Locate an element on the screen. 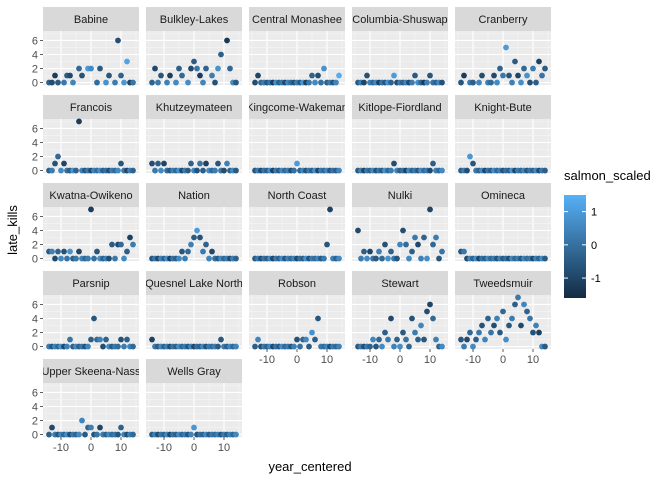 This screenshot has width=672, height=480. facet-panel-nulki: Nulki is located at coordinates (400, 222).